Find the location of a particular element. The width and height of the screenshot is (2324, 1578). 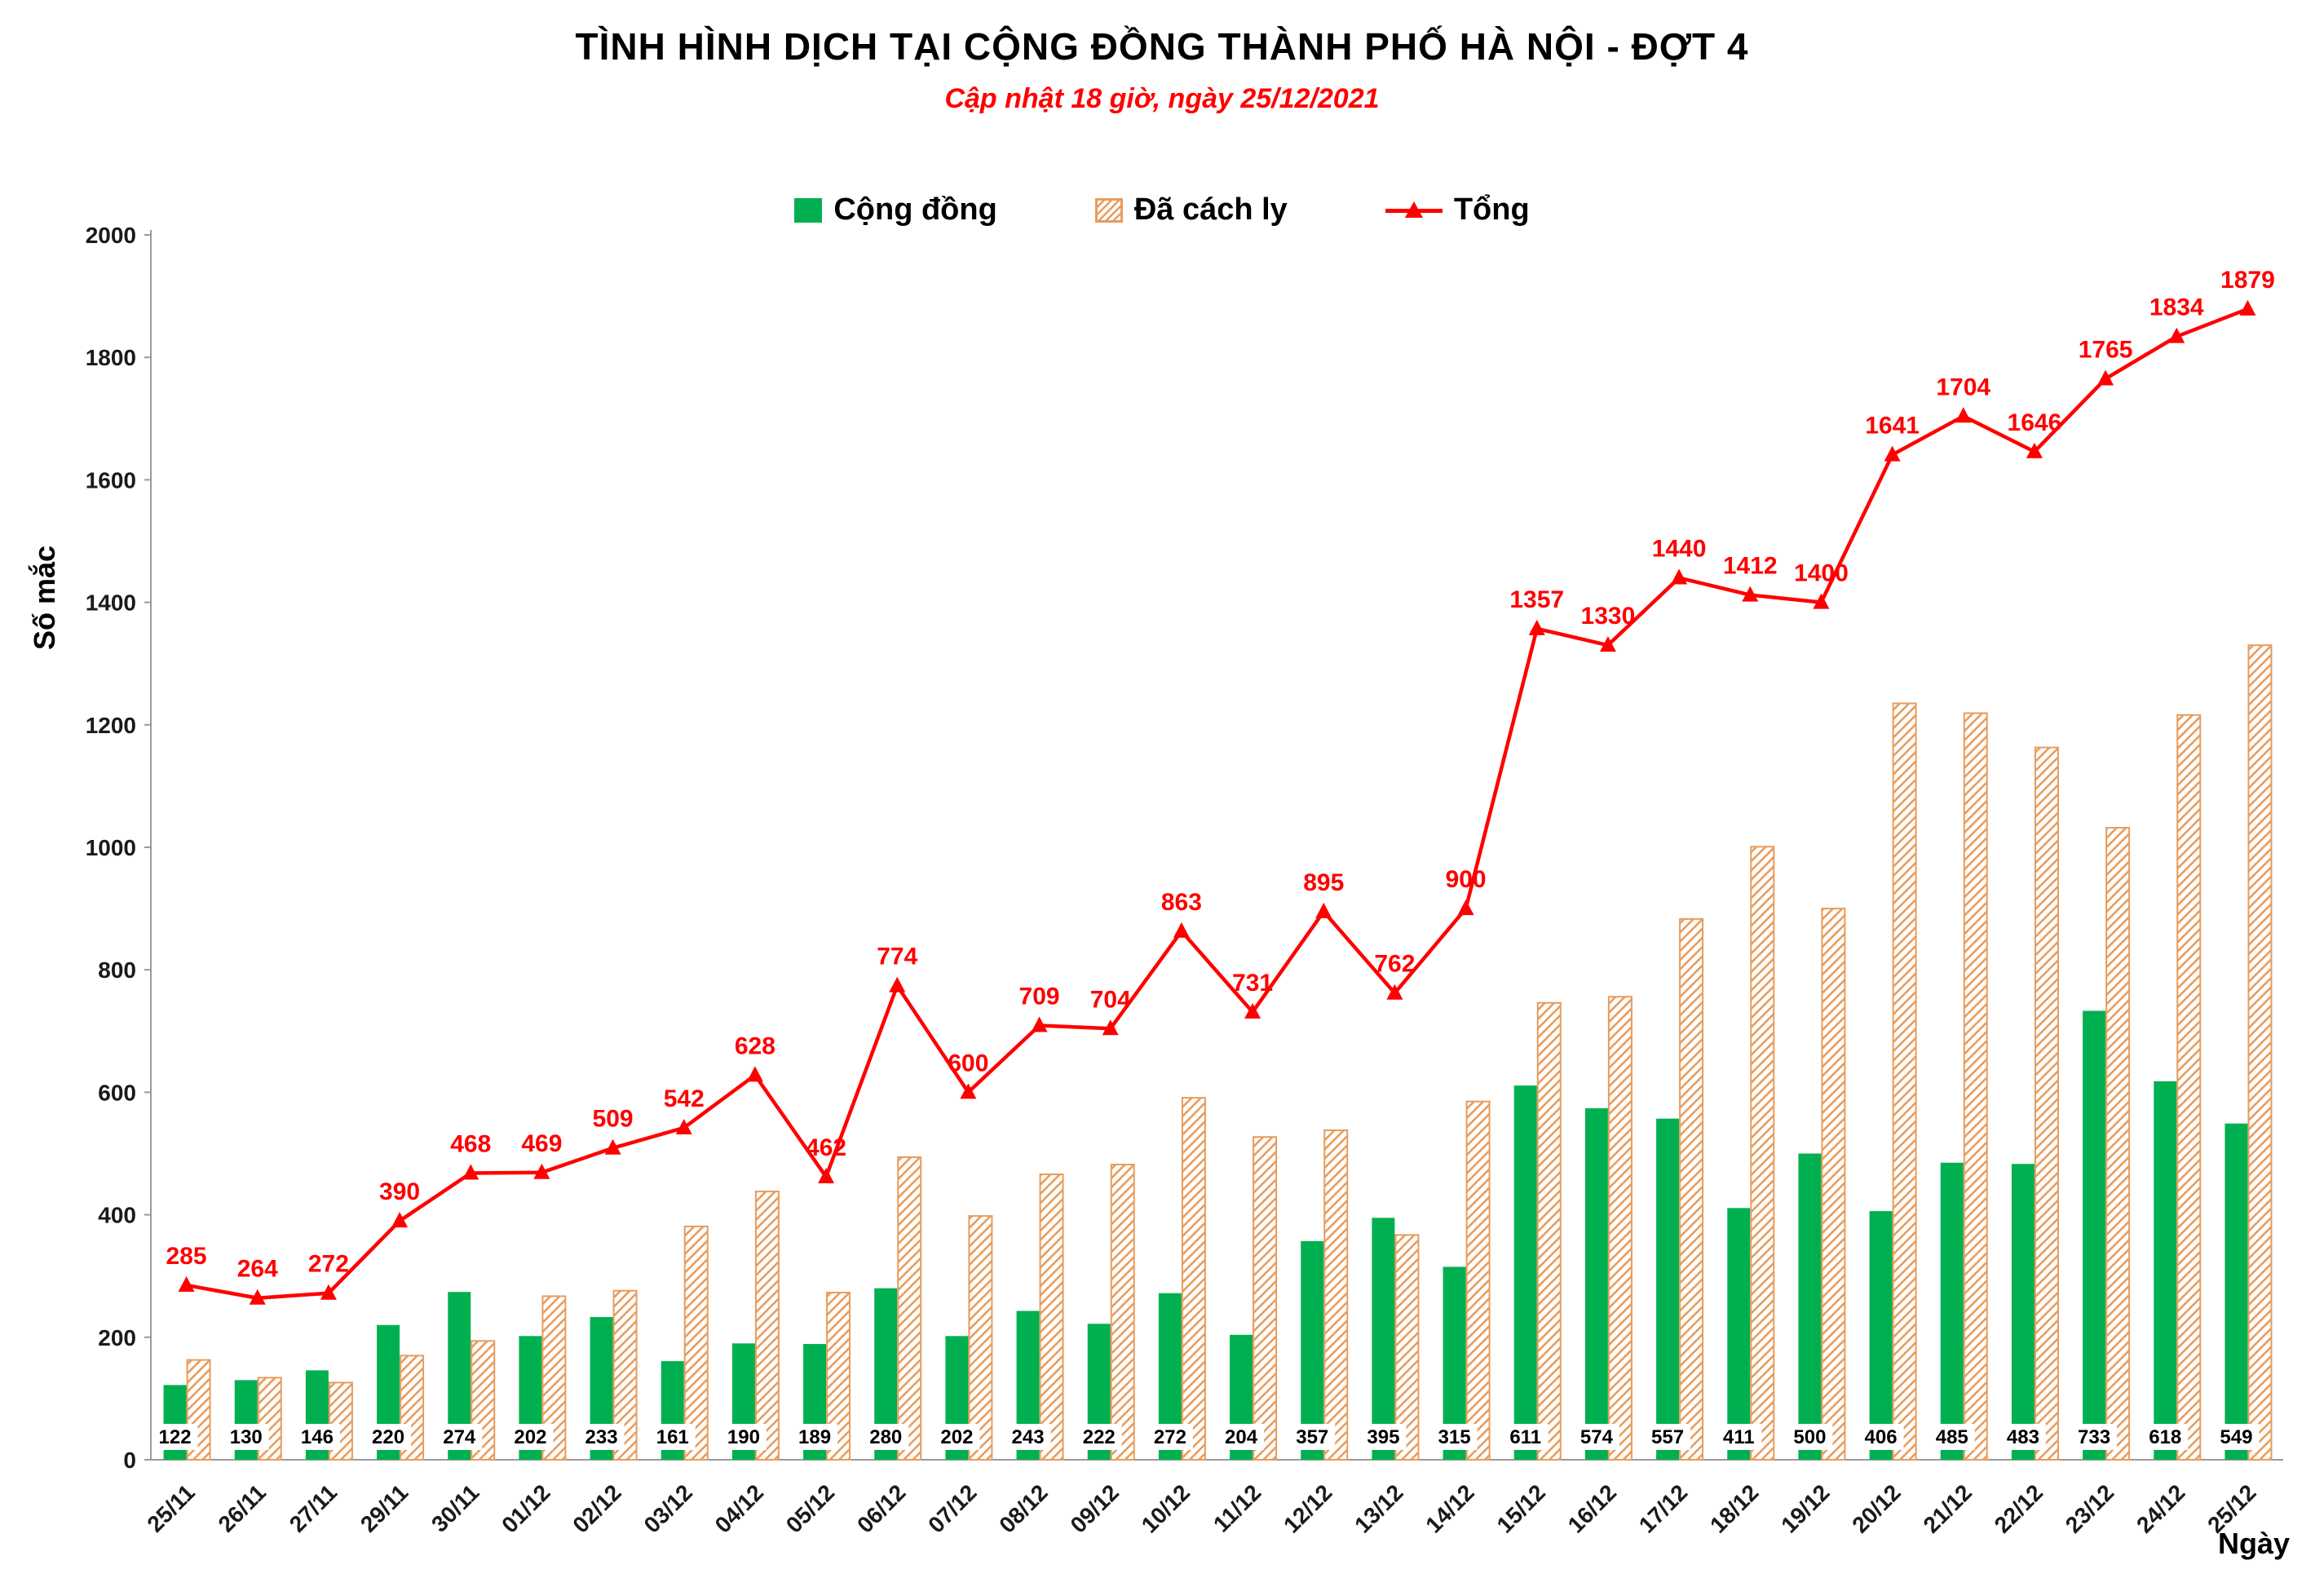

y-tick-label: 2000 is located at coordinates (111, 236).